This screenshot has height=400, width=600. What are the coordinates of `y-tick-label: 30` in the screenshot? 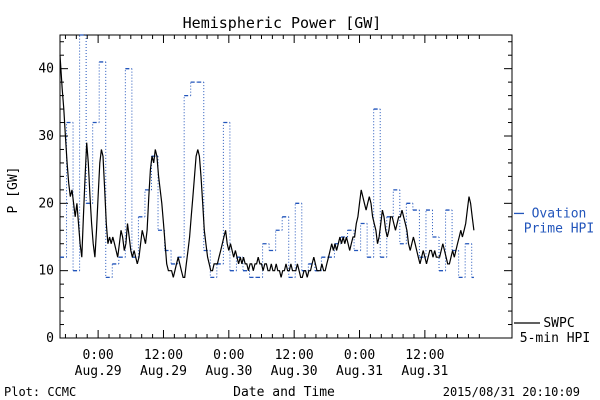 It's located at (46, 136).